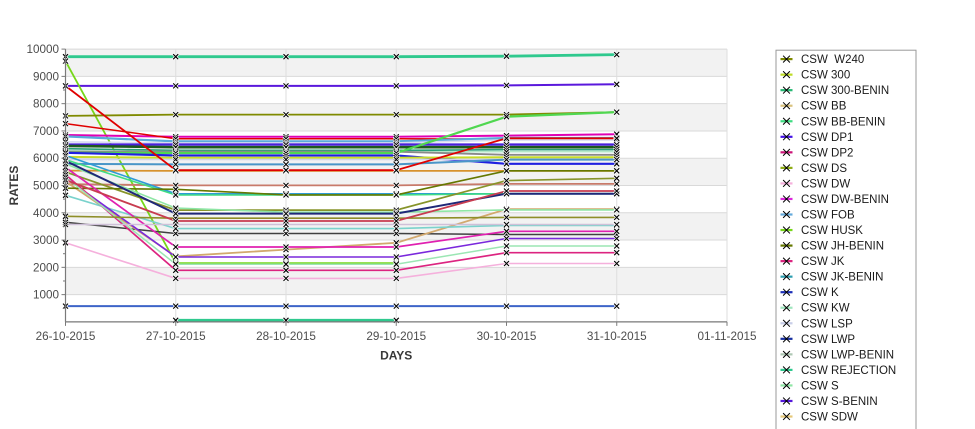  Describe the element at coordinates (845, 91) in the screenshot. I see `svg-text: CSW 300-BENIN` at that location.